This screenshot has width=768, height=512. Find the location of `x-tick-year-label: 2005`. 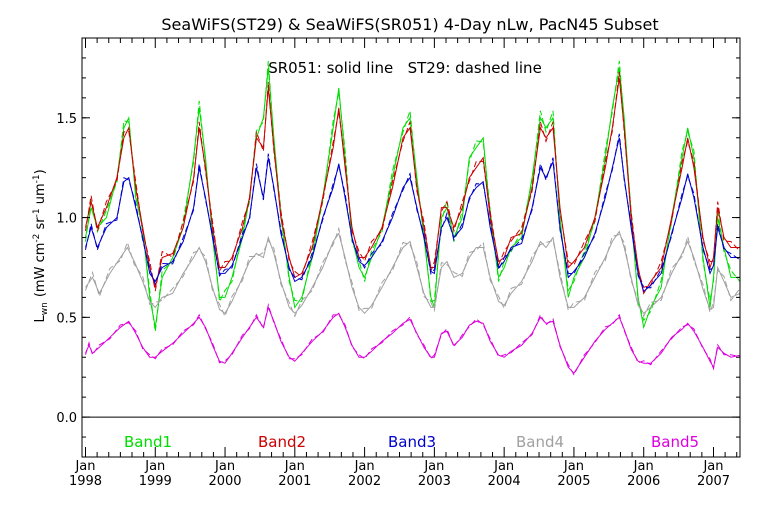

x-tick-year-label: 2005 is located at coordinates (573, 481).